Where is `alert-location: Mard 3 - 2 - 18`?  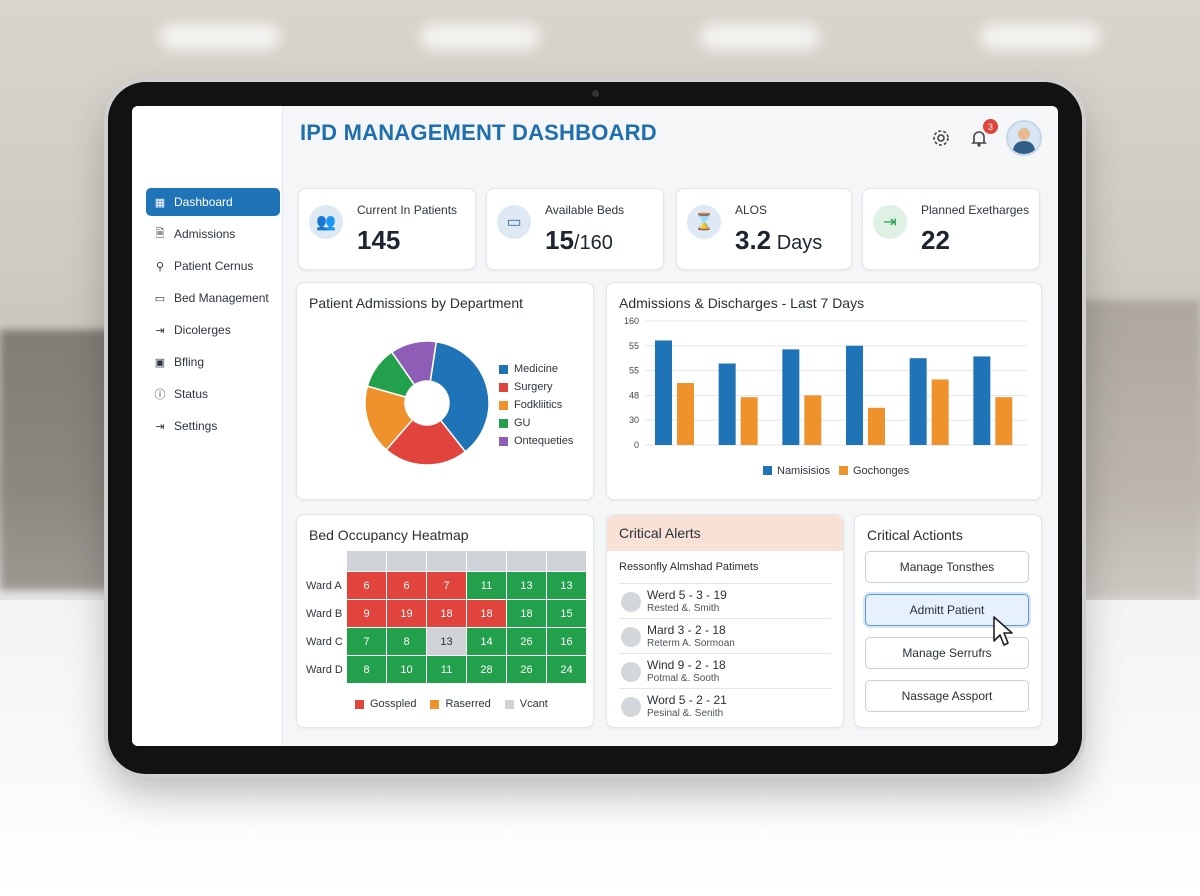
alert-location: Mard 3 - 2 - 18 is located at coordinates (686, 630).